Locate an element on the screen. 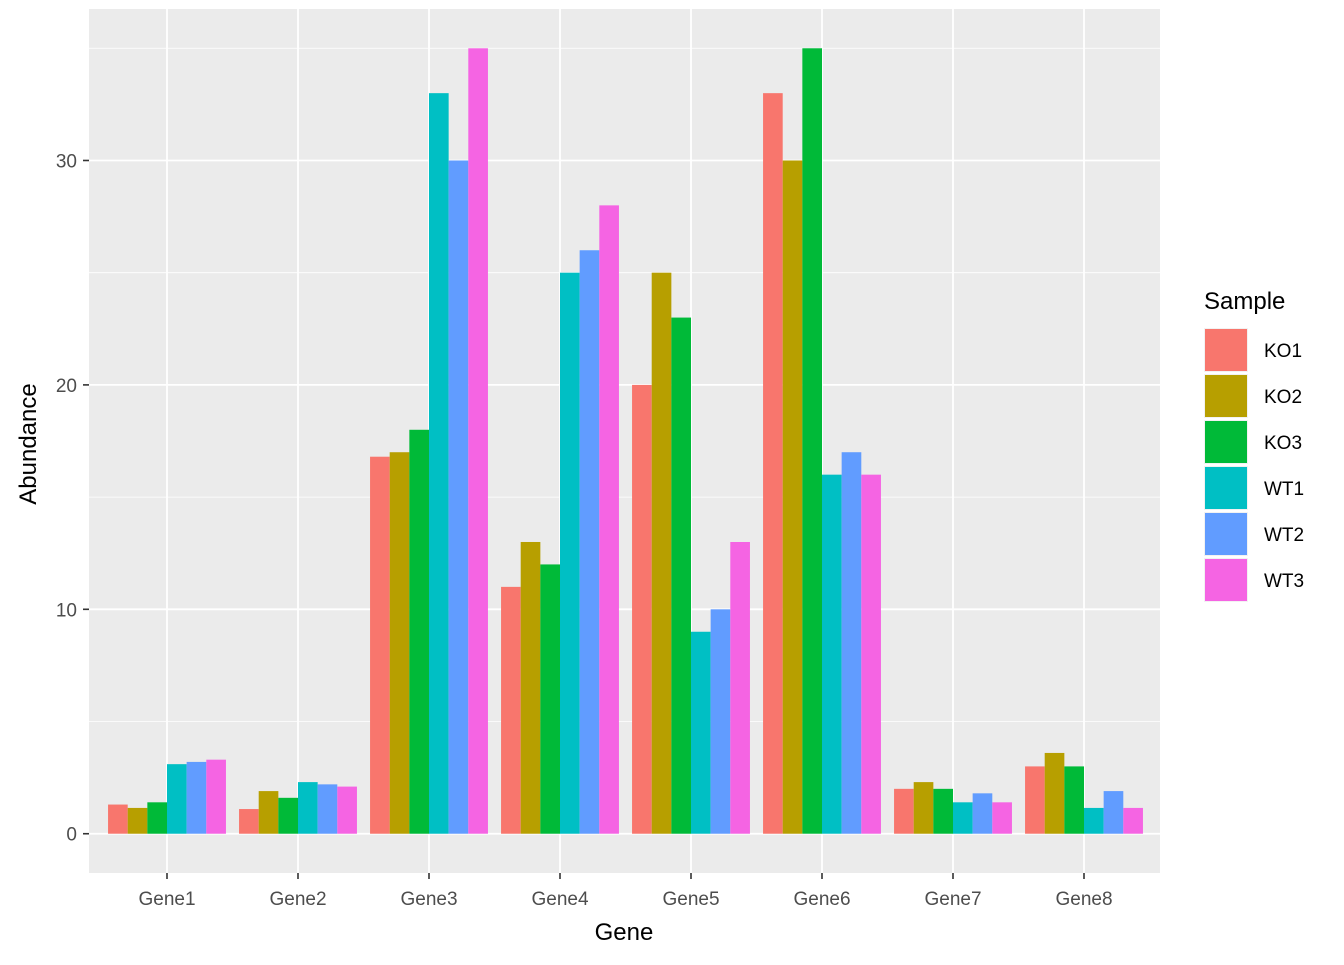 The image size is (1344, 965). legend-label-wt1: WT1 is located at coordinates (1284, 489).